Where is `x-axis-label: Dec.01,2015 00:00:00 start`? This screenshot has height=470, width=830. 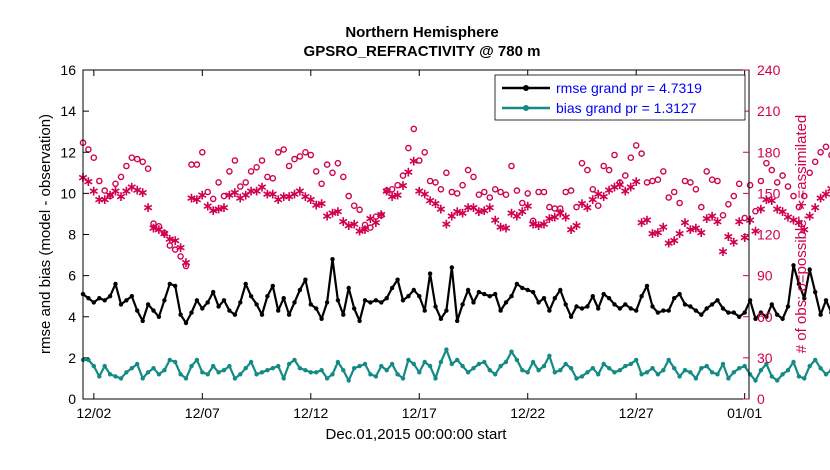 x-axis-label: Dec.01,2015 00:00:00 start is located at coordinates (417, 434).